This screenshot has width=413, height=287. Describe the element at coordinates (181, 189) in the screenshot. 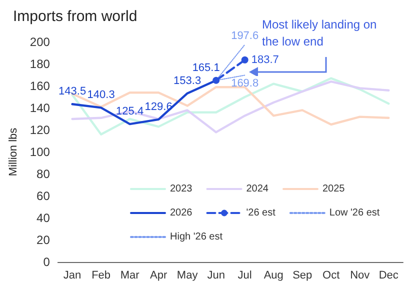

I see `legend-label: 2023` at that location.